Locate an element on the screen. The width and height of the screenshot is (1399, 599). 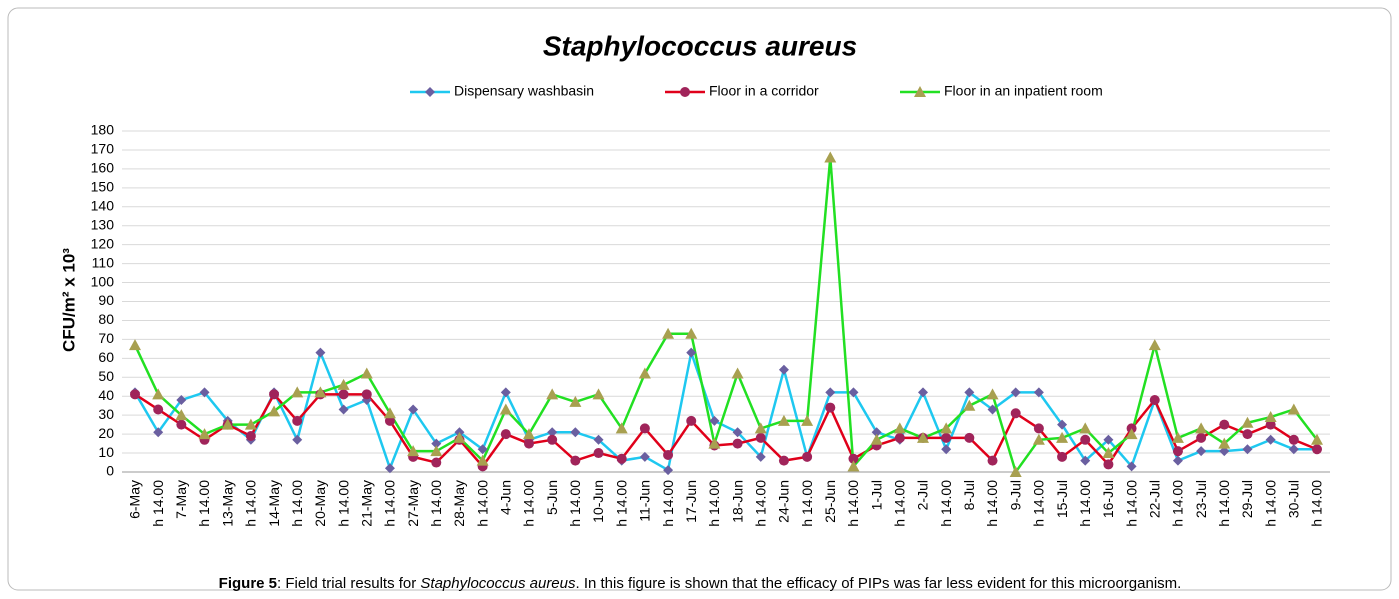
x-tick-label: 23-Jul is located at coordinates (1201, 499).